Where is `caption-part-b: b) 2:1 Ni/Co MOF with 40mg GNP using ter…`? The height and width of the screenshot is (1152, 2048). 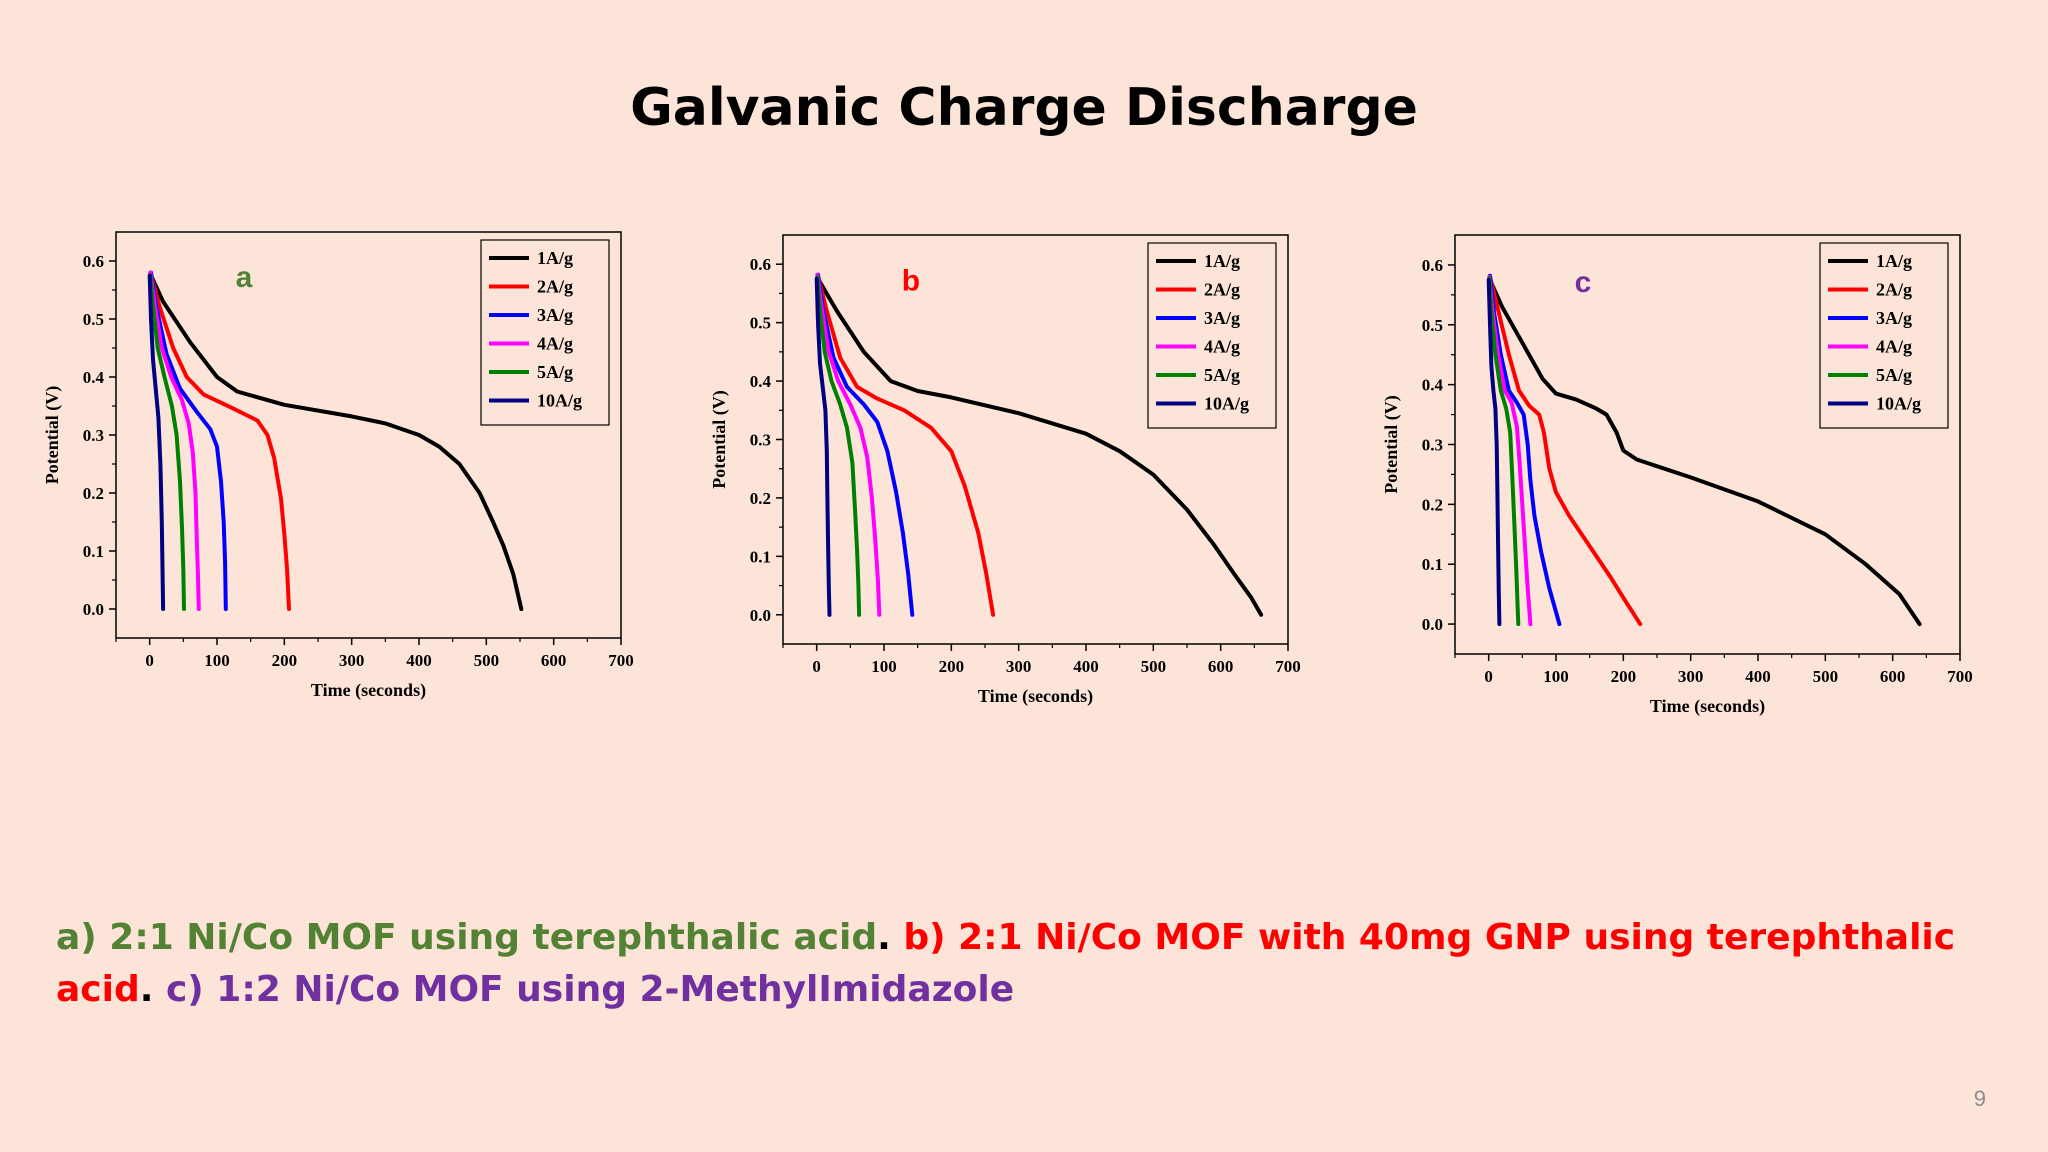 caption-part-b: b) 2:1 Ni/Co MOF with 40mg GNP using ter… is located at coordinates (1006, 963).